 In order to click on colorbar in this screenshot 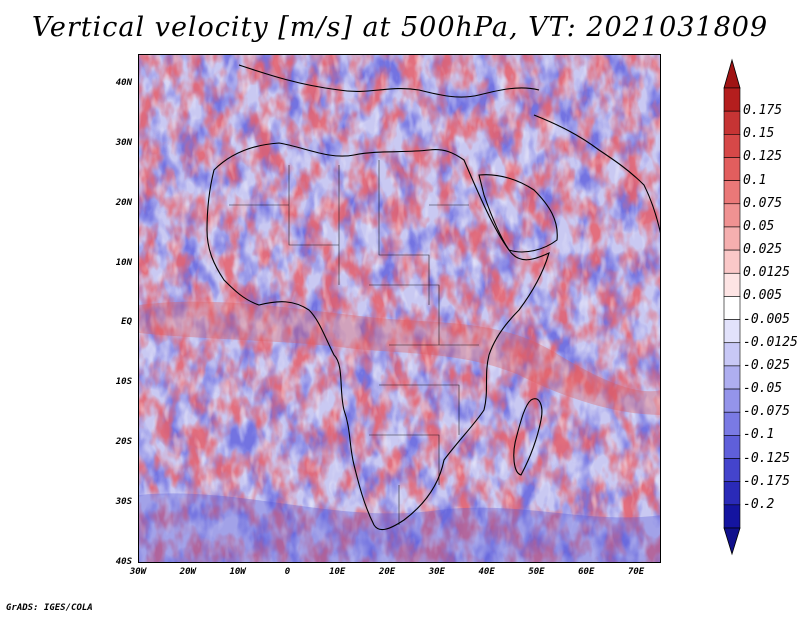, I will do `click(732, 307)`.